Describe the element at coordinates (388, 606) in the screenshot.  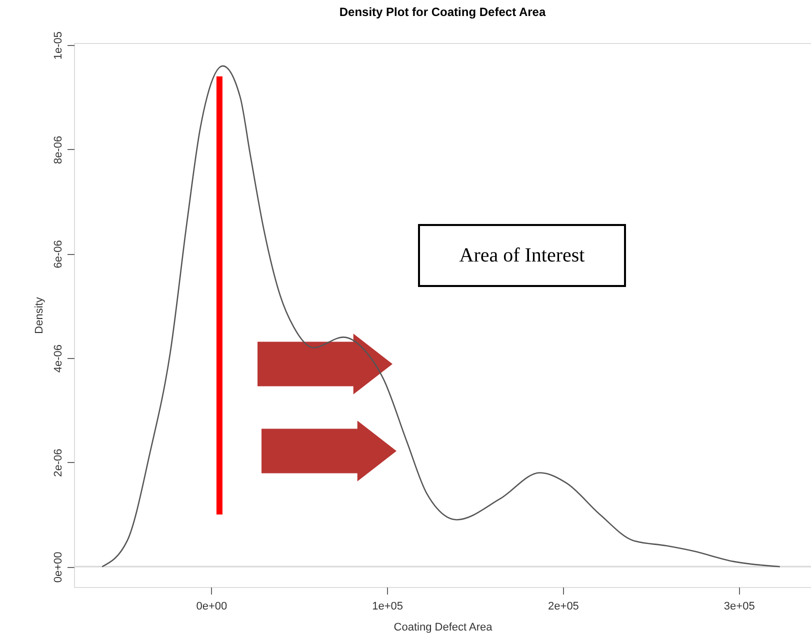
I see `x-tick-label: 1e+05` at that location.